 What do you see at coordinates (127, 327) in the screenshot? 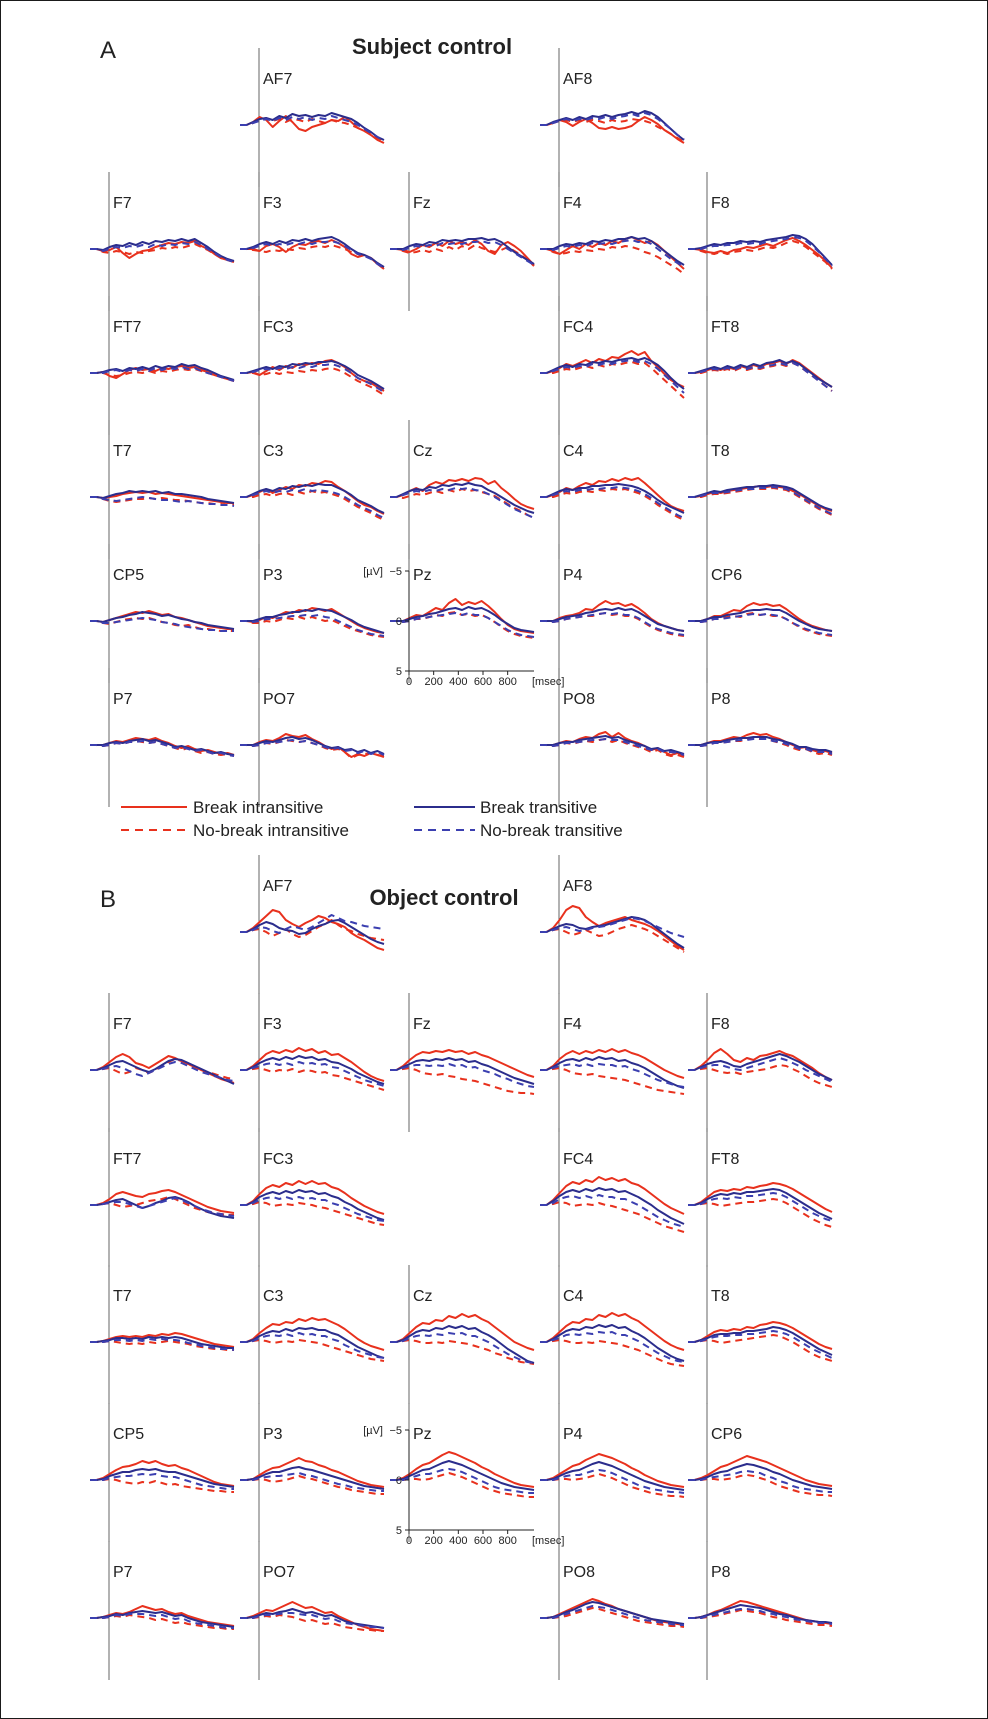
I see `channel-label: FT7` at bounding box center [127, 327].